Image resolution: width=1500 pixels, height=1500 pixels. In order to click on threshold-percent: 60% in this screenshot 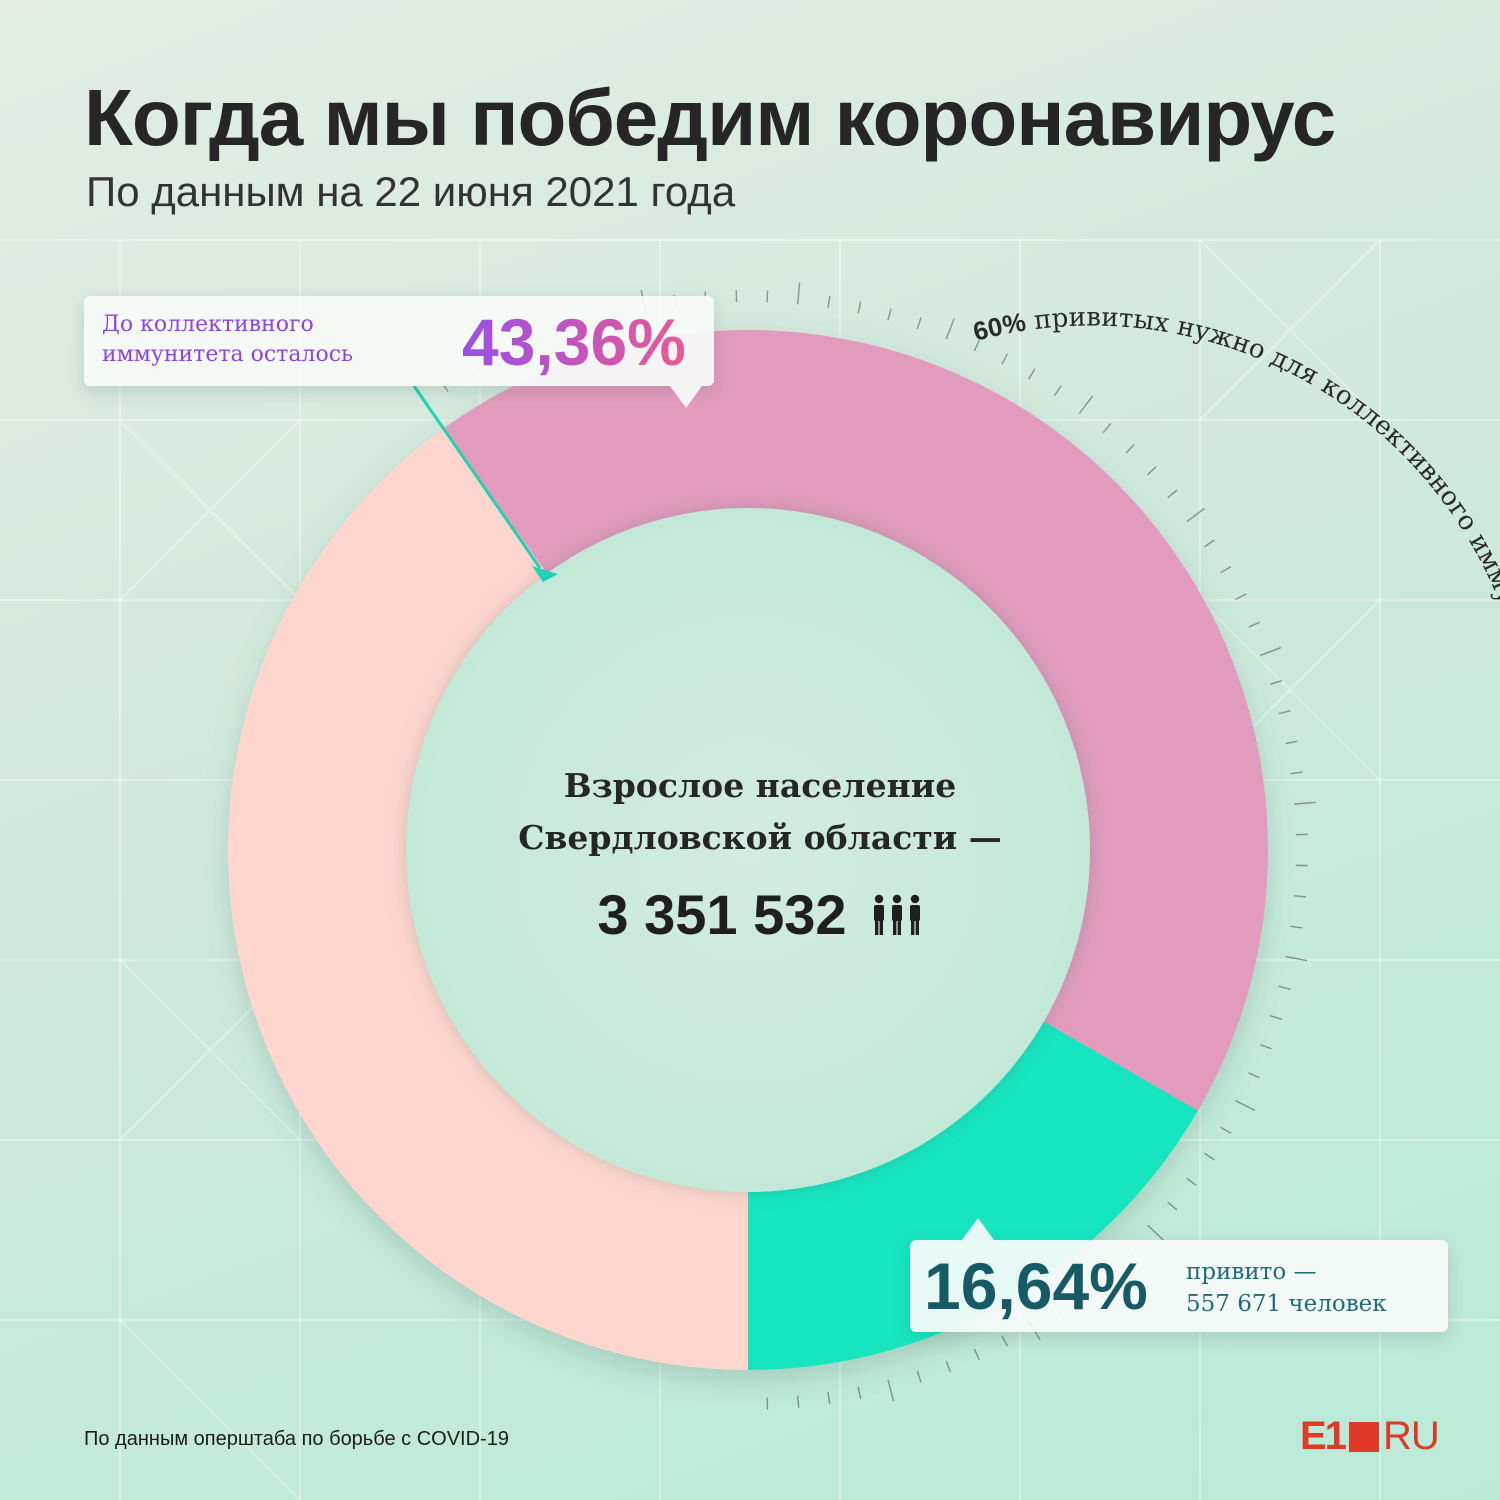, I will do `click(999, 327)`.